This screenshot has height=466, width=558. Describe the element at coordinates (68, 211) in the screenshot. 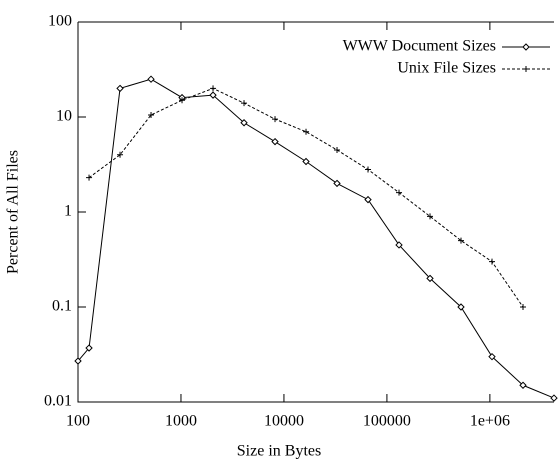

I see `y-tick-label: 1` at that location.